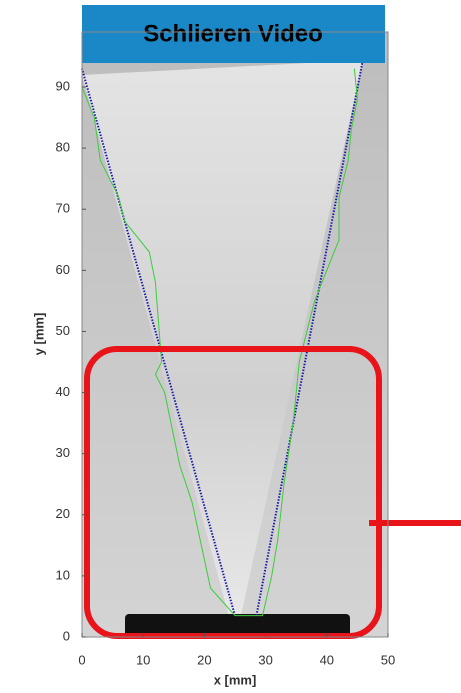 This screenshot has height=693, width=461. I want to click on y-tick-label: 30, so click(63, 452).